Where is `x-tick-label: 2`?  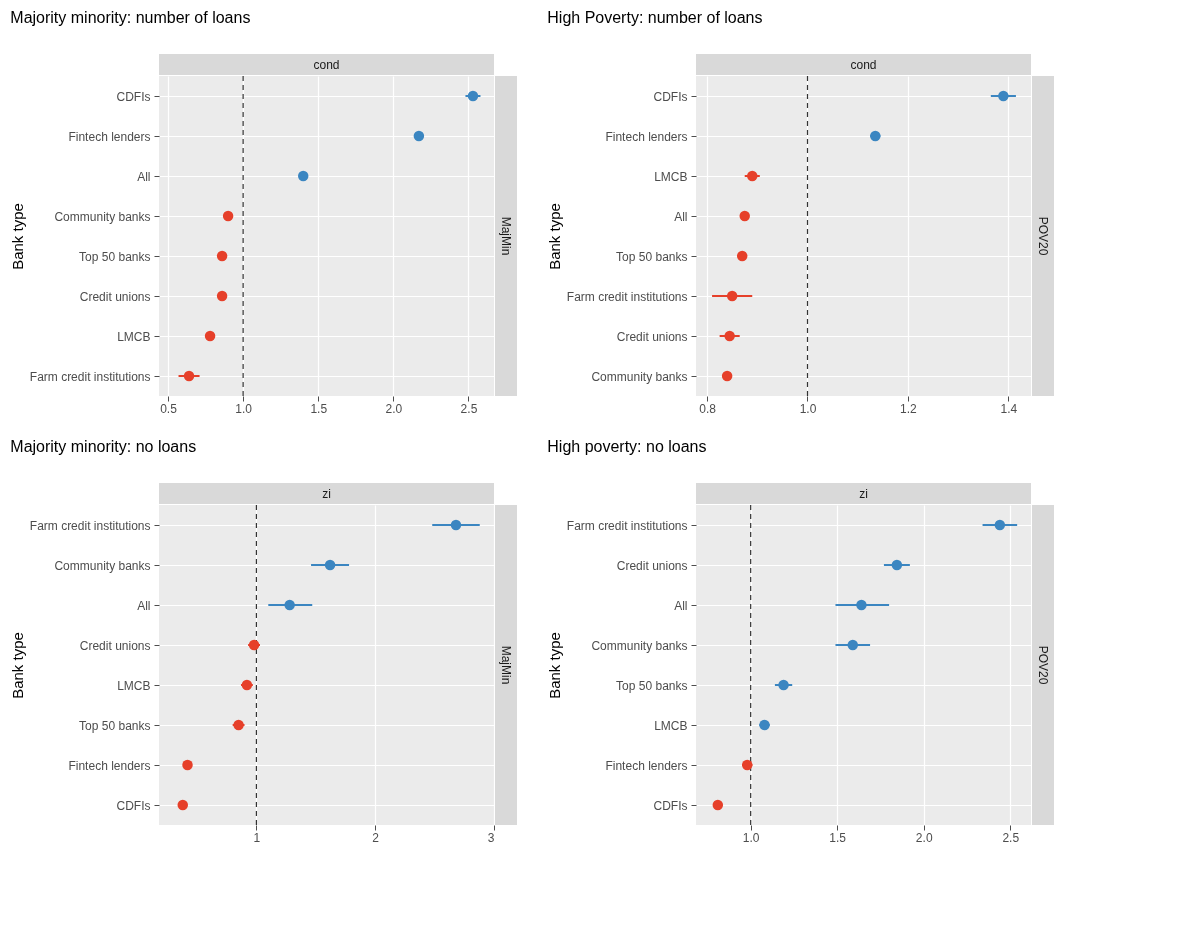
x-tick-label: 2 is located at coordinates (376, 837).